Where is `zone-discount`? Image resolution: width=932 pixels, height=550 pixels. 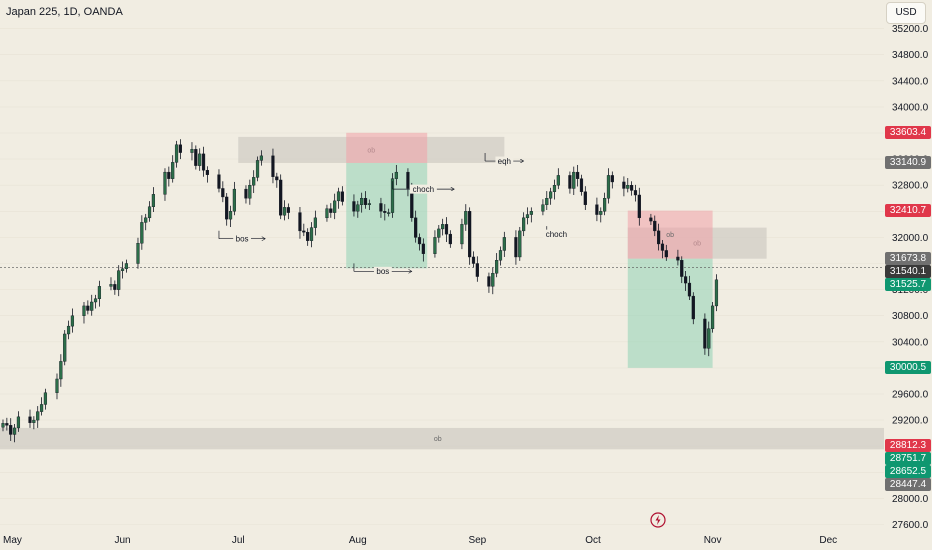
zone-discount is located at coordinates (387, 215).